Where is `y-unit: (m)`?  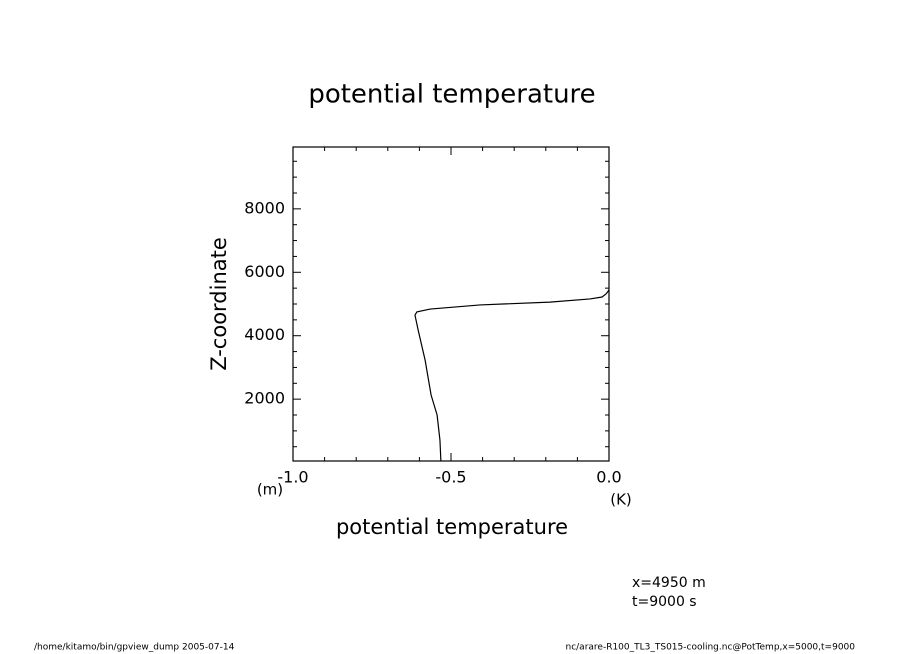 y-unit: (m) is located at coordinates (270, 490).